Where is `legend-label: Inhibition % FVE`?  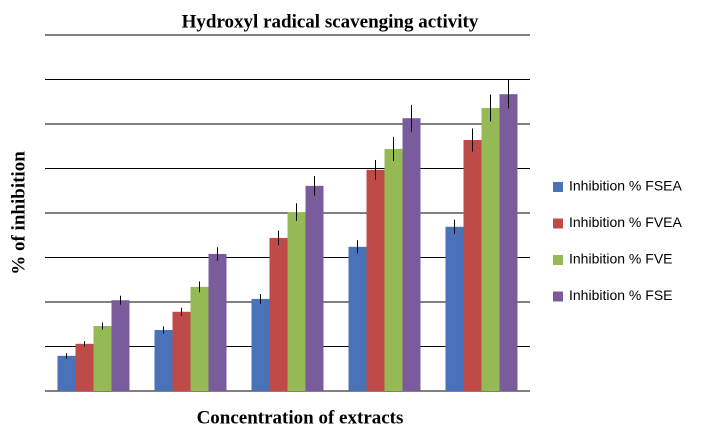 legend-label: Inhibition % FVE is located at coordinates (621, 259).